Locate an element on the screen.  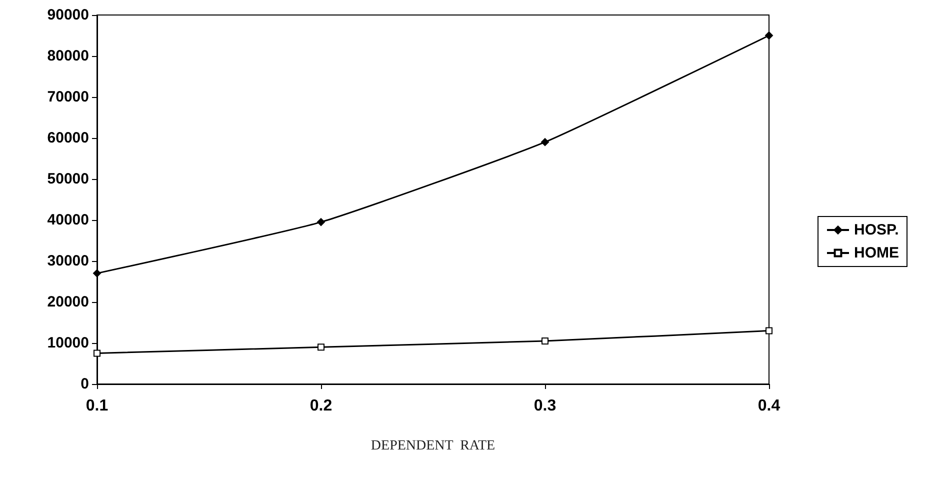
x-tick-label: 0.4 is located at coordinates (769, 406).